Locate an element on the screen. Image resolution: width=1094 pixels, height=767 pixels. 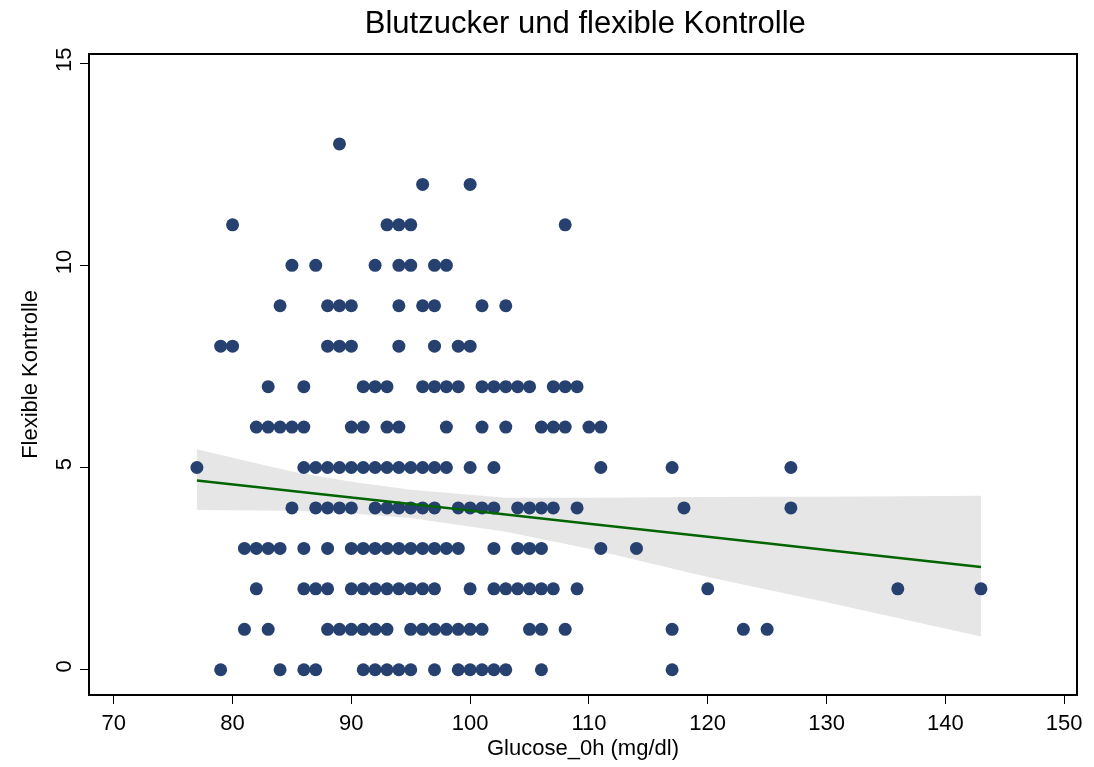
x-tick-label: 90 is located at coordinates (351, 723).